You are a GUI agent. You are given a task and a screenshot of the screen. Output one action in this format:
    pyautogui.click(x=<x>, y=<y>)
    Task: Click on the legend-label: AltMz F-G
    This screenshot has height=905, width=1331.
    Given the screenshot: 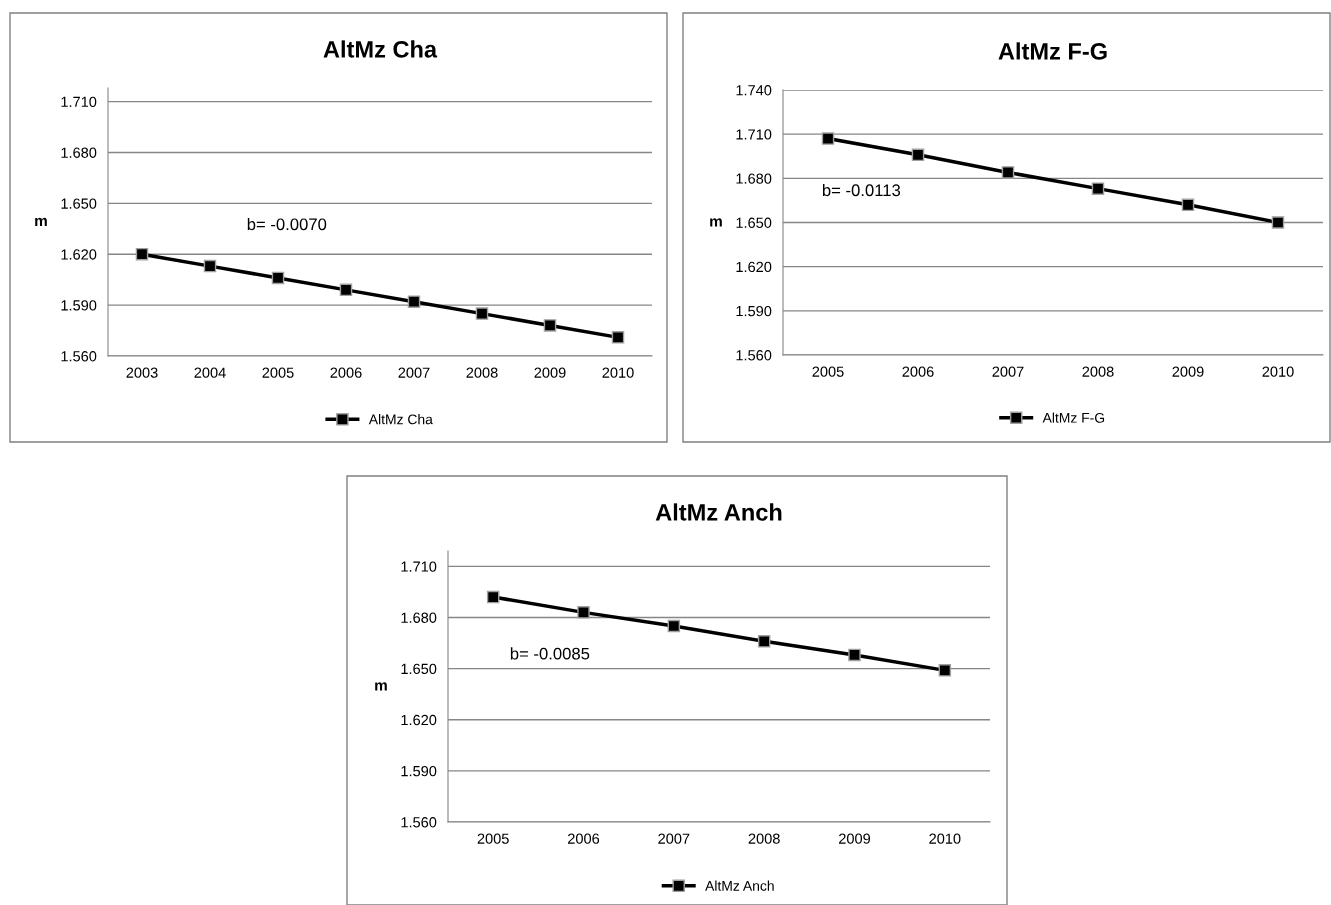 What is the action you would take?
    pyautogui.click(x=1073, y=417)
    